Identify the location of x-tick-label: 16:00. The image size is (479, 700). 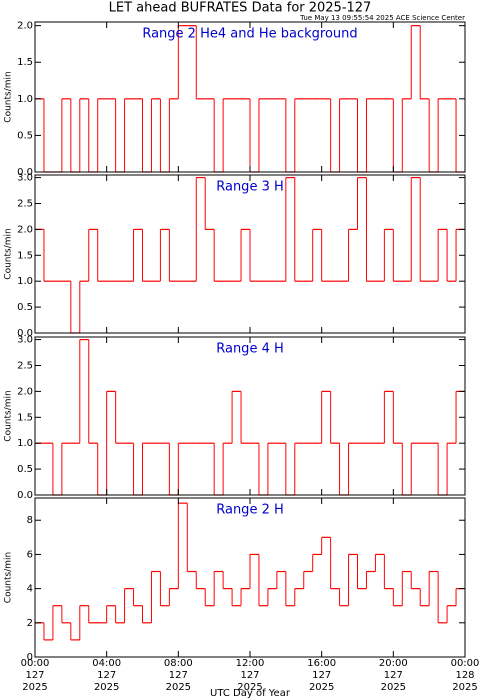
(321, 663).